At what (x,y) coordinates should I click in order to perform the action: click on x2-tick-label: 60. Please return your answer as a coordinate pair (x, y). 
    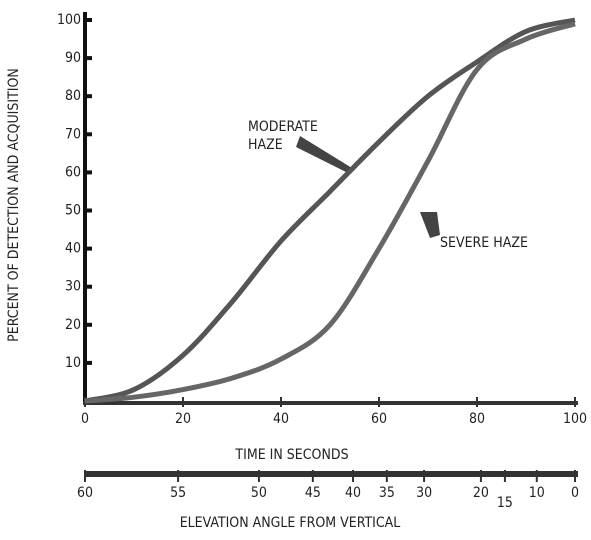
    Looking at the image, I should click on (85, 493).